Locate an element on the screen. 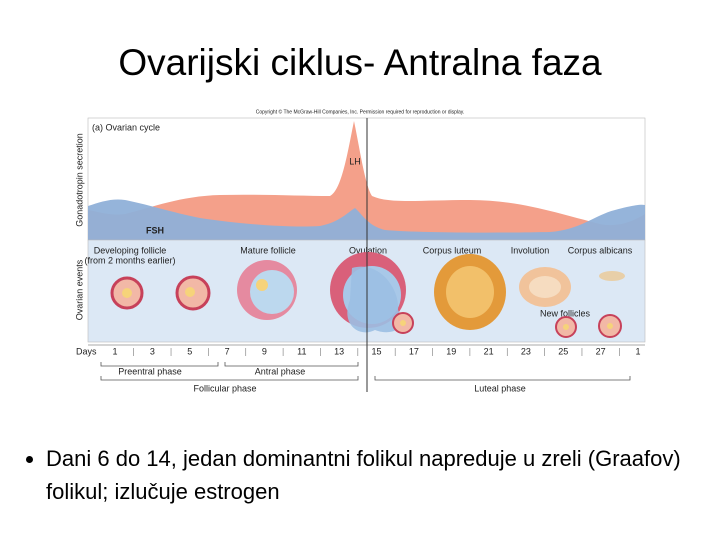 This screenshot has width=720, height=540. day-label: 17 is located at coordinates (414, 351).